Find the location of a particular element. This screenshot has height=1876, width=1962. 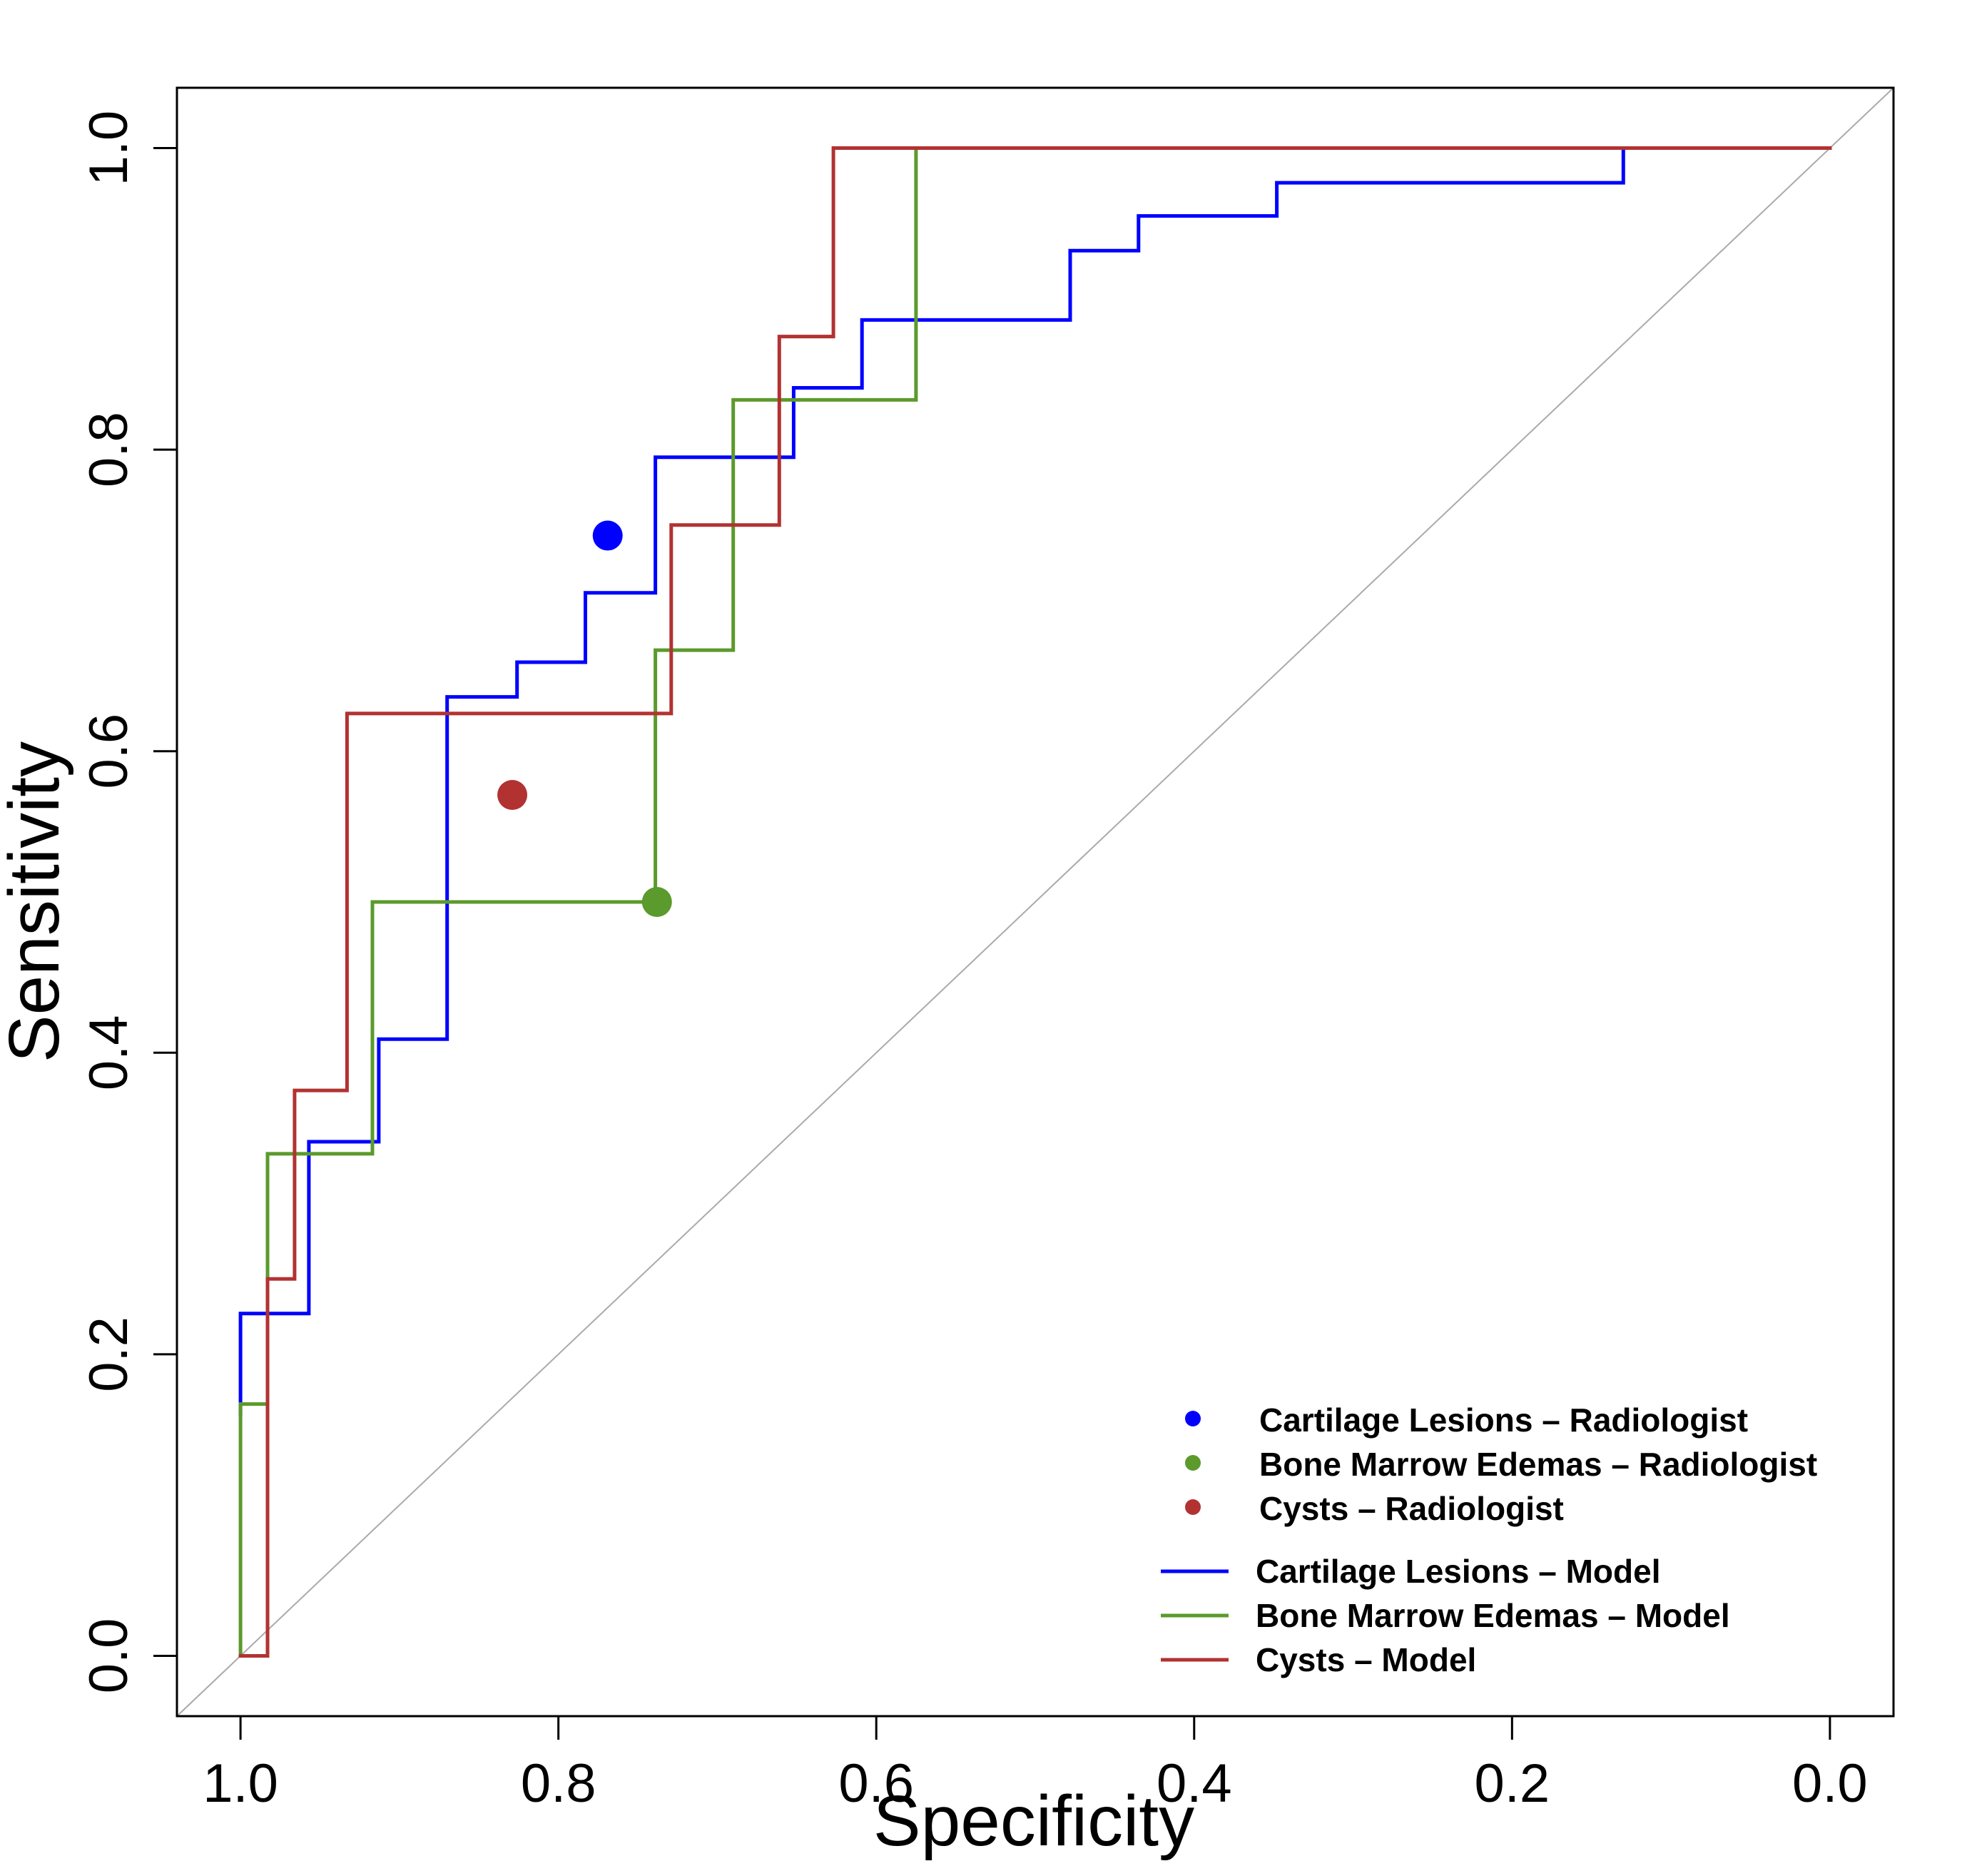

y-axis: 0.0 0.2 0.4 0.6 0.8 1.0 is located at coordinates (128, 902).